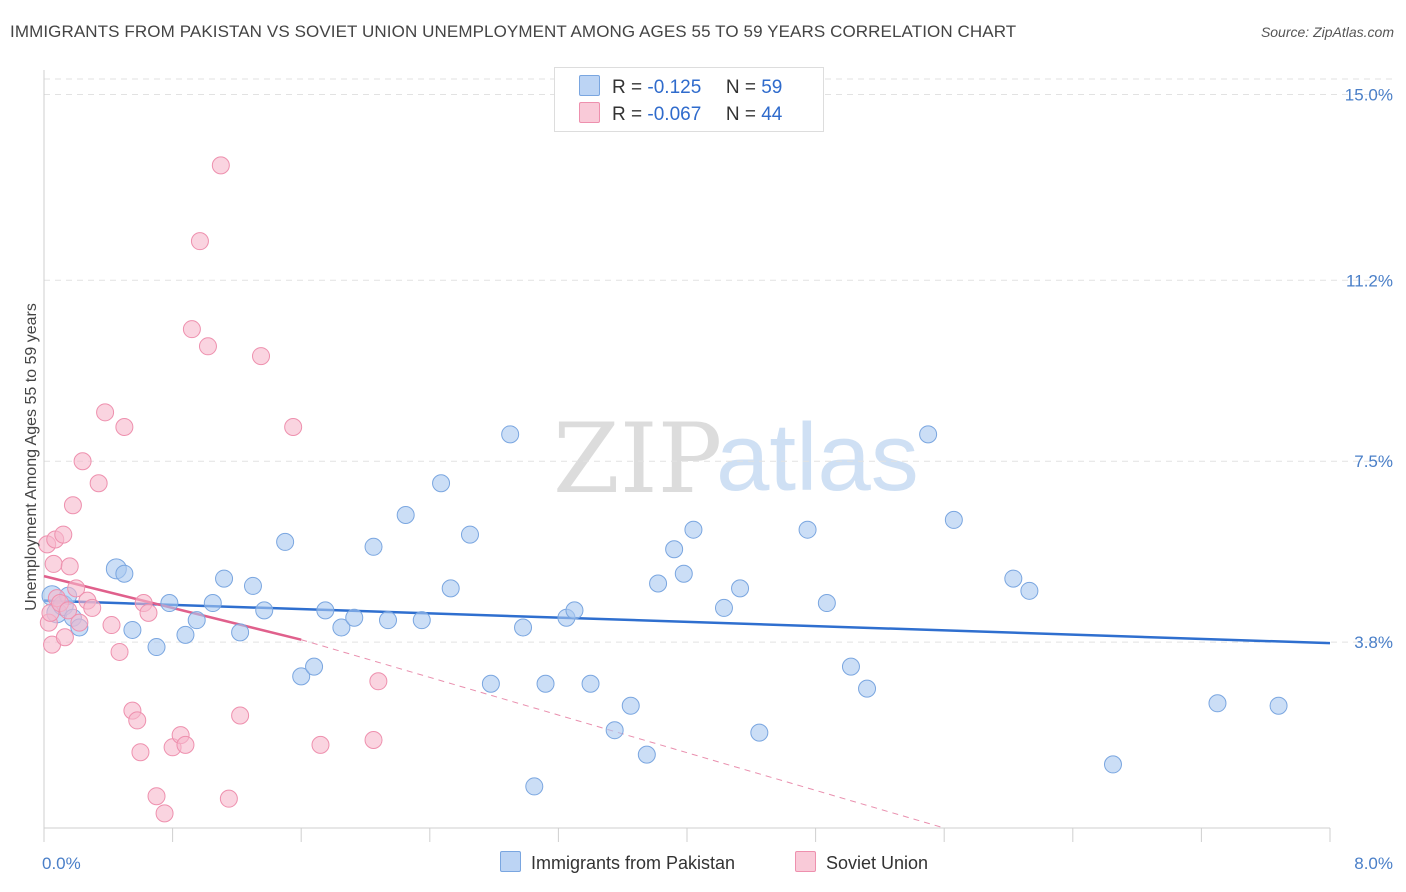 Image resolution: width=1406 pixels, height=892 pixels. I want to click on bottom-legend-swatch-pink, so click(805, 861).